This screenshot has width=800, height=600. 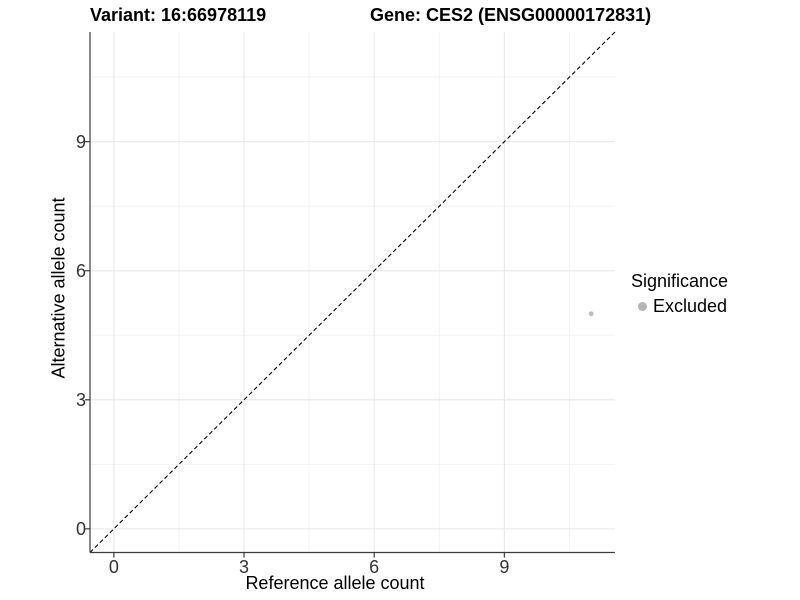 I want to click on variant-title: Variant: 16:66978119, so click(x=178, y=15).